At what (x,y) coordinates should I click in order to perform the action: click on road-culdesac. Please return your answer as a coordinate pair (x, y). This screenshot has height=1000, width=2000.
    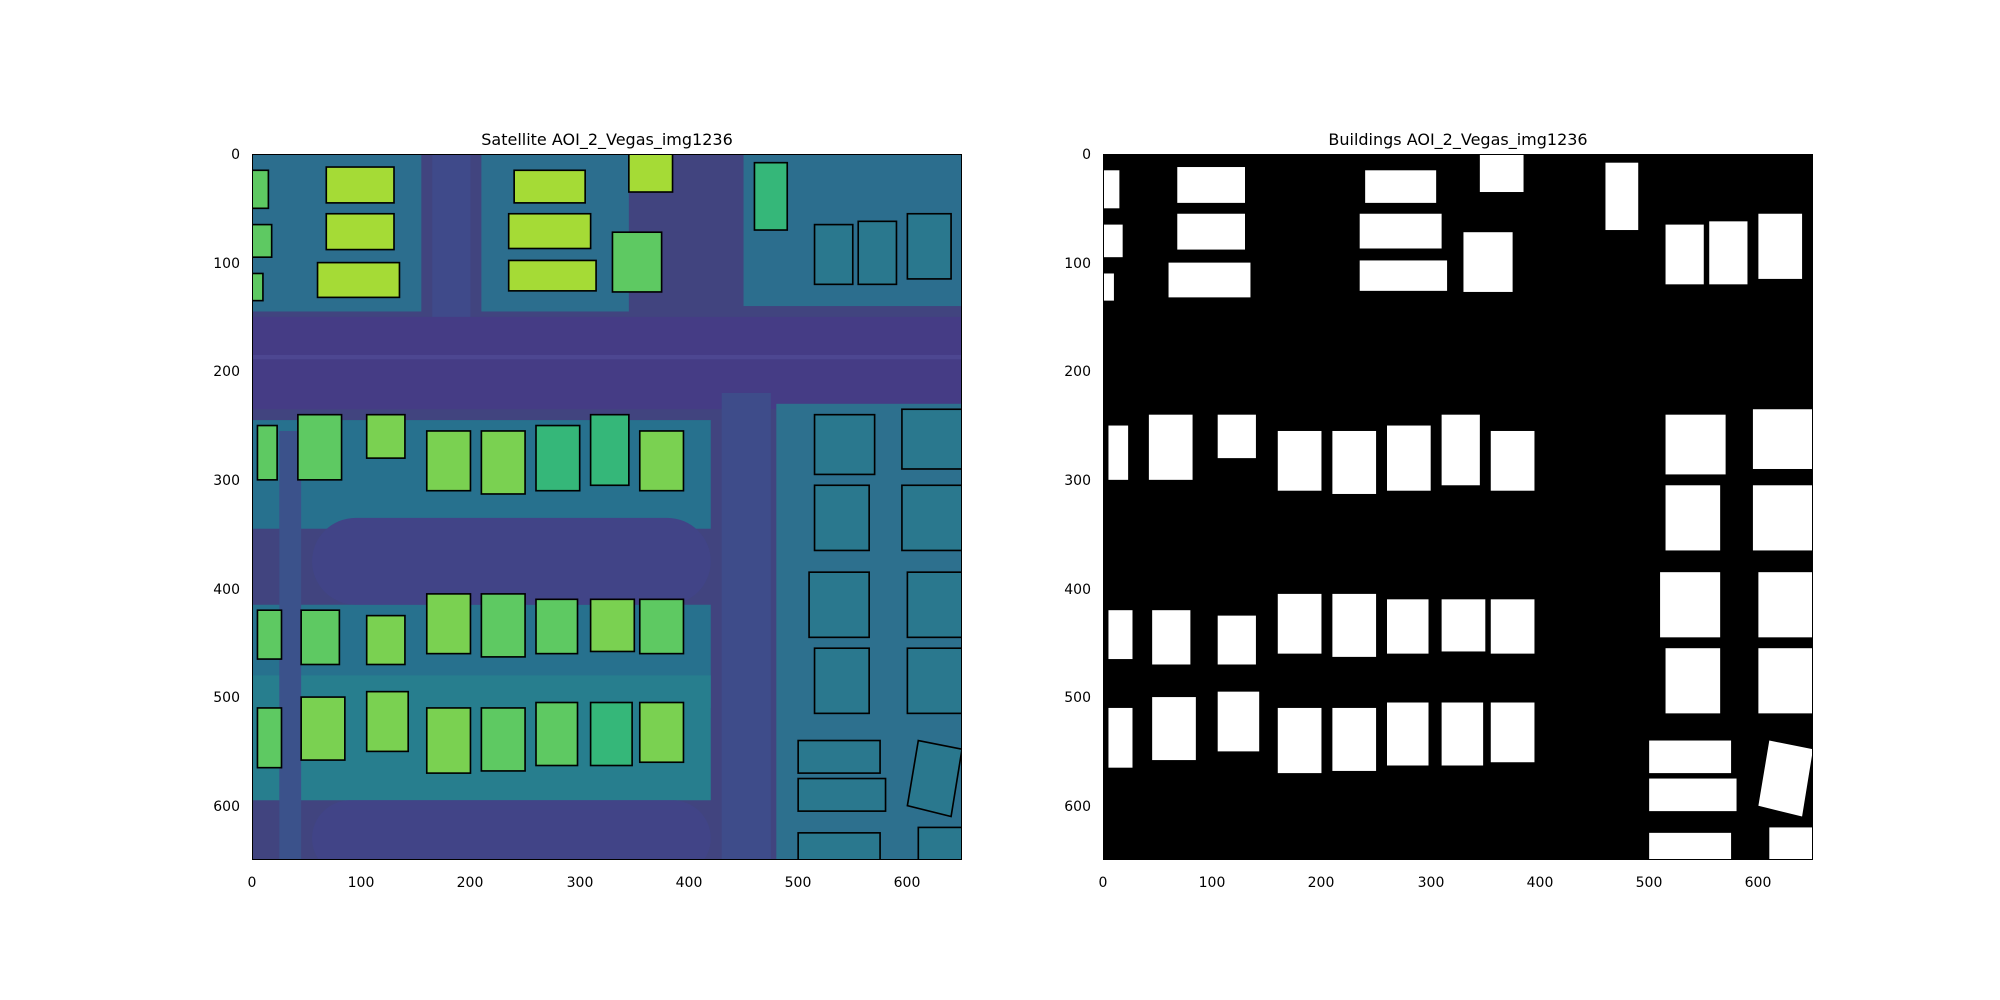
    Looking at the image, I should click on (511, 830).